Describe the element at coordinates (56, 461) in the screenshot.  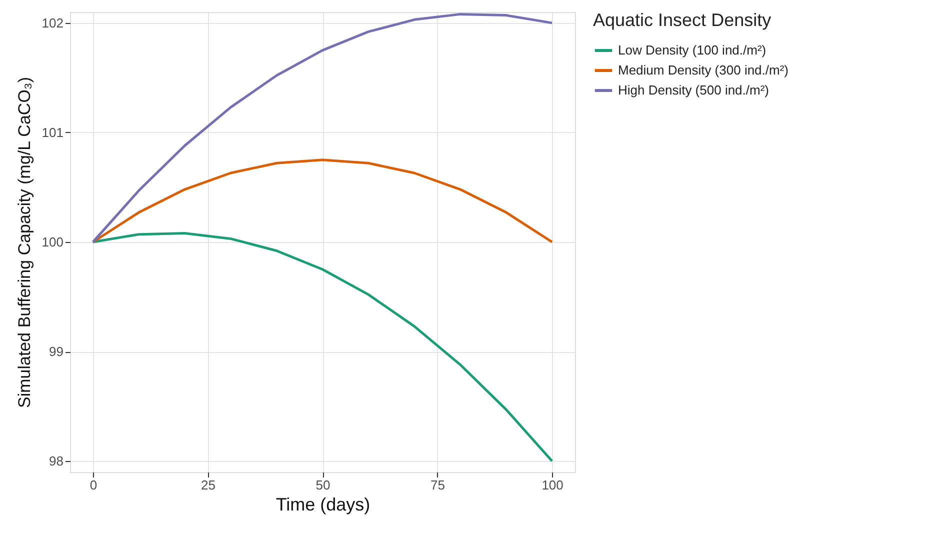
I see `y-tick-label: 98` at that location.